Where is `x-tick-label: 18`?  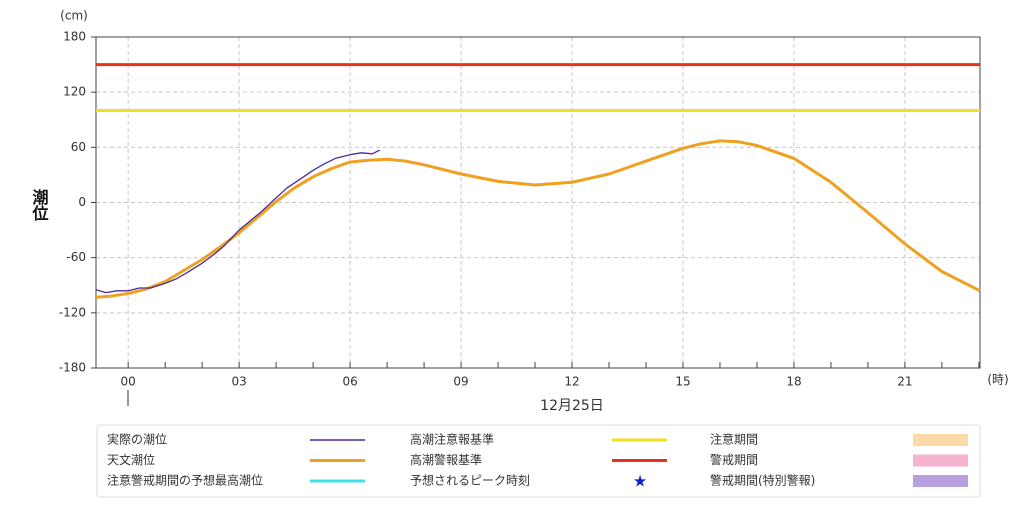 x-tick-label: 18 is located at coordinates (793, 382).